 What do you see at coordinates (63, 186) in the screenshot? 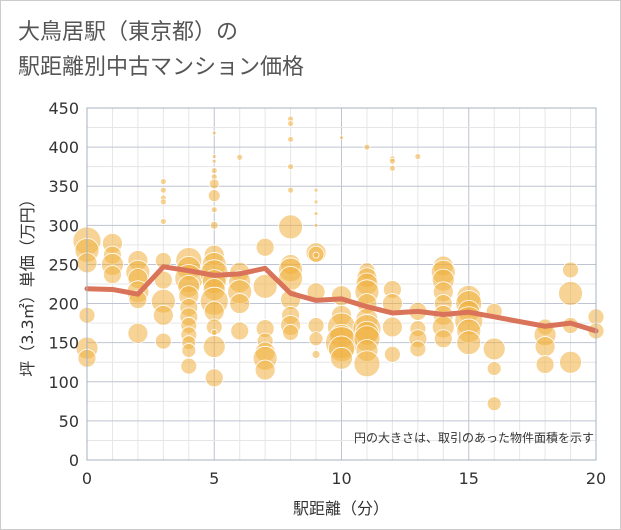
I see `y-tick-label: 350` at bounding box center [63, 186].